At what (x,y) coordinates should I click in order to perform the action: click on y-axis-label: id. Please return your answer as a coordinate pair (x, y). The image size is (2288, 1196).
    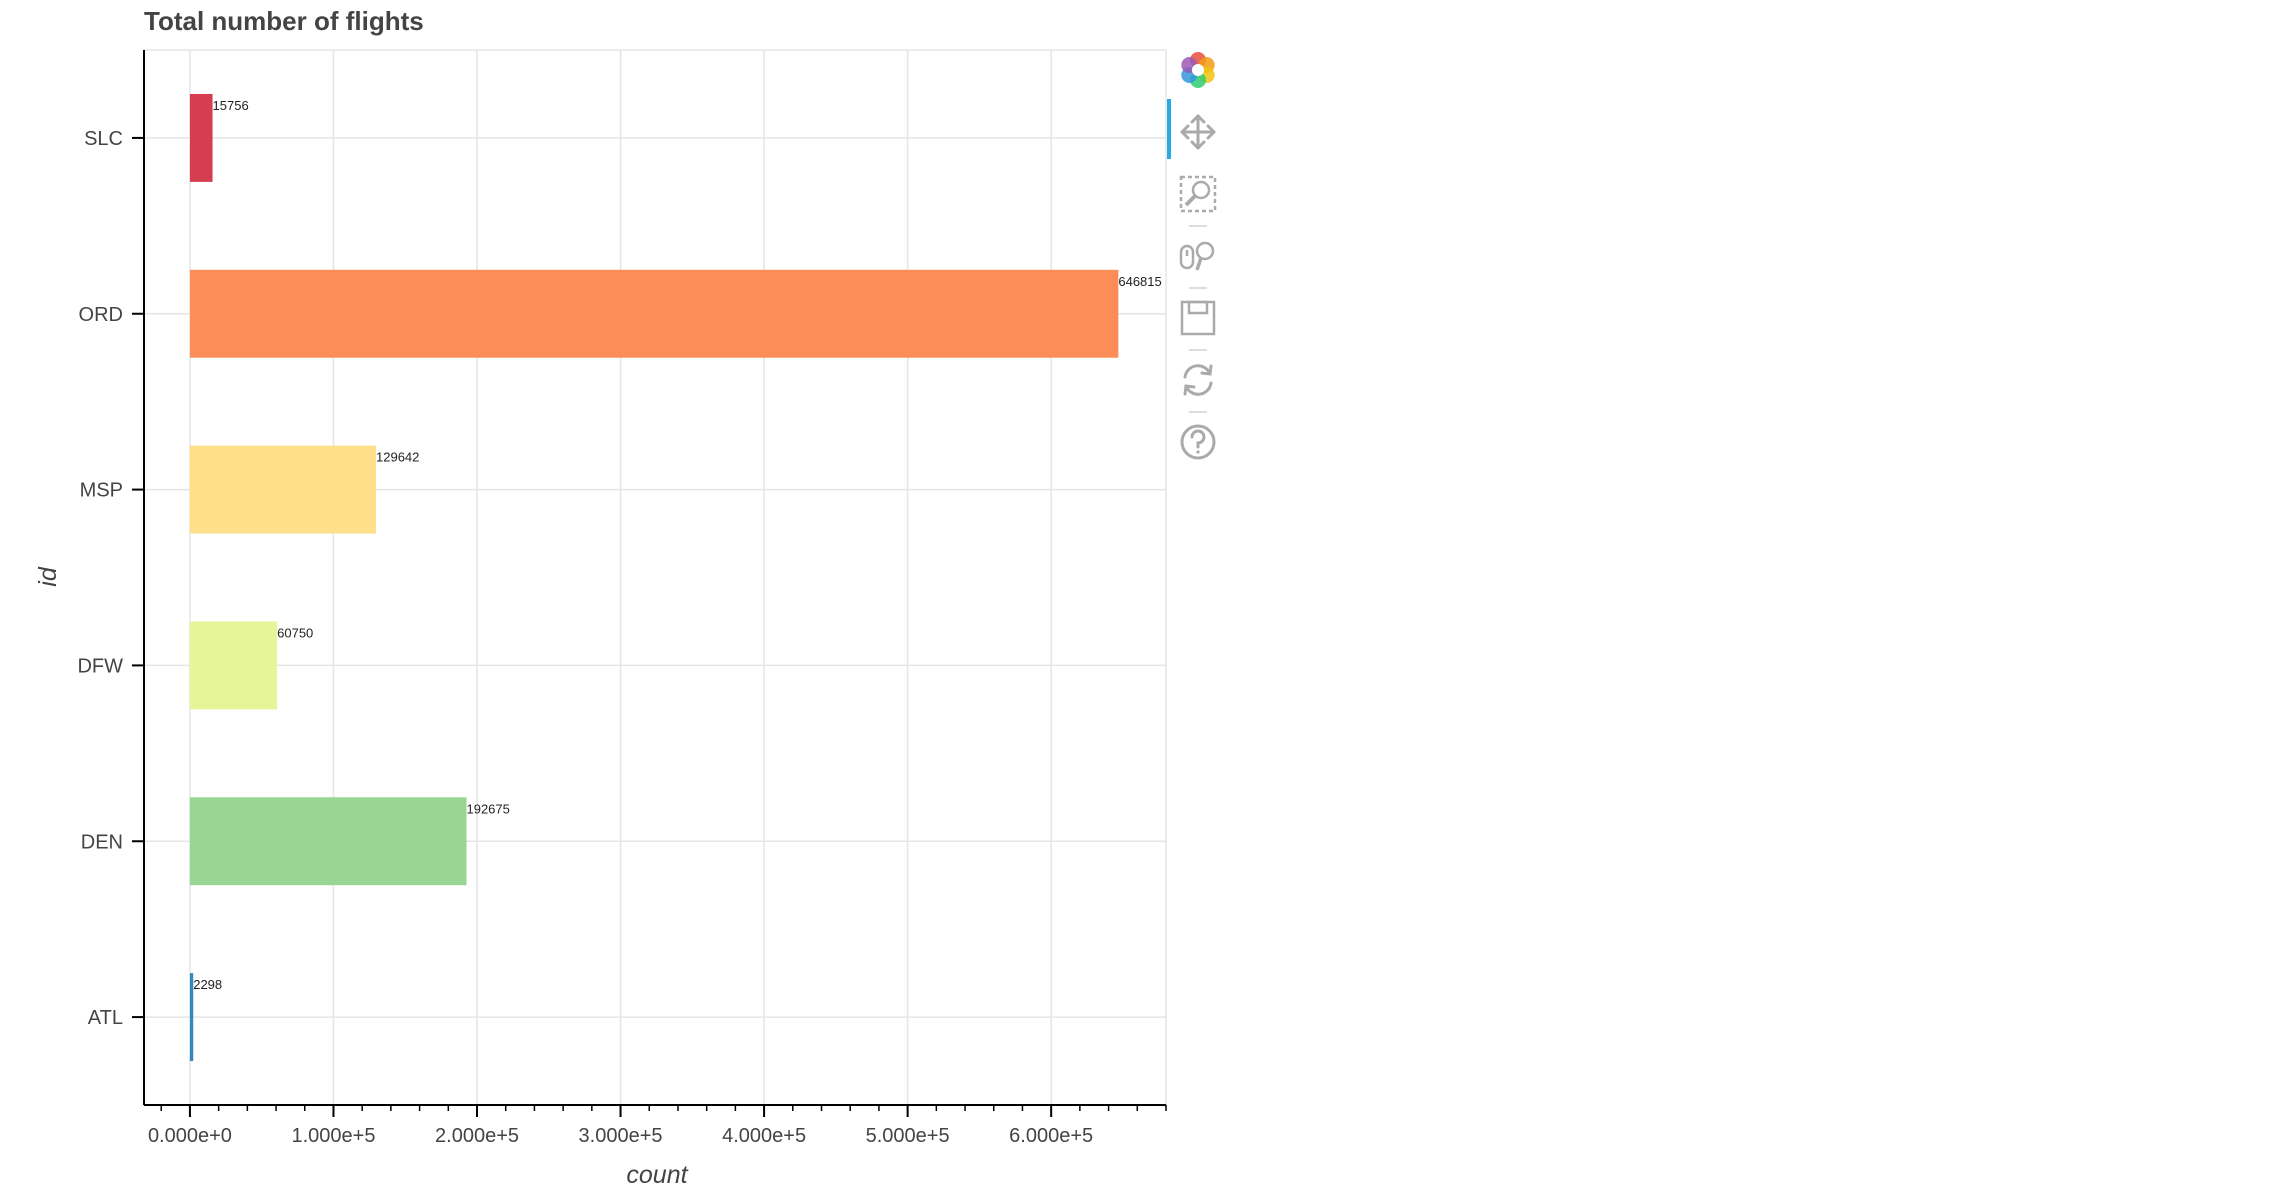
    Looking at the image, I should click on (48, 576).